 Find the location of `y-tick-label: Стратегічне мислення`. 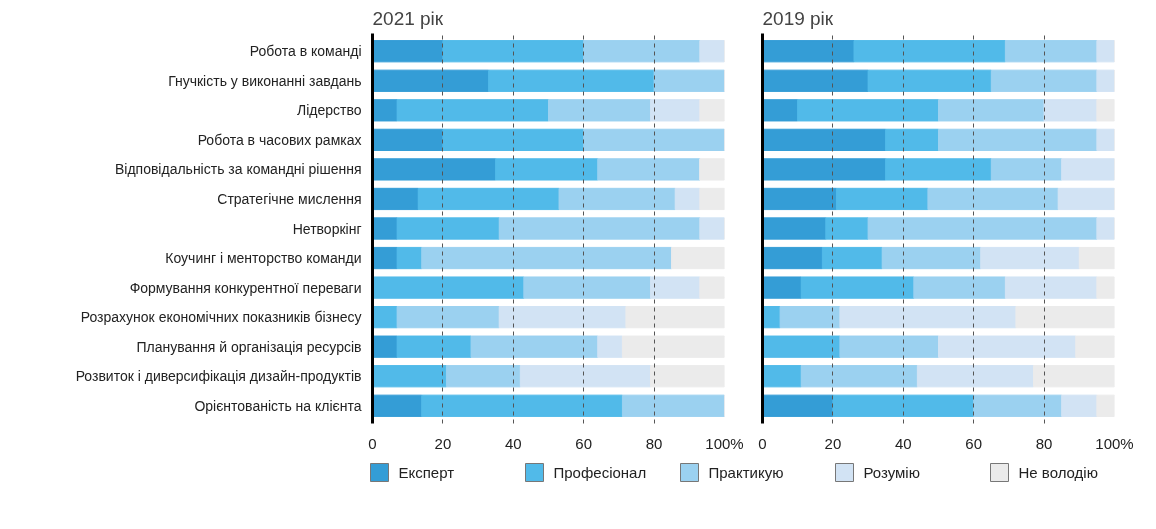

y-tick-label: Стратегічне мислення is located at coordinates (289, 198).